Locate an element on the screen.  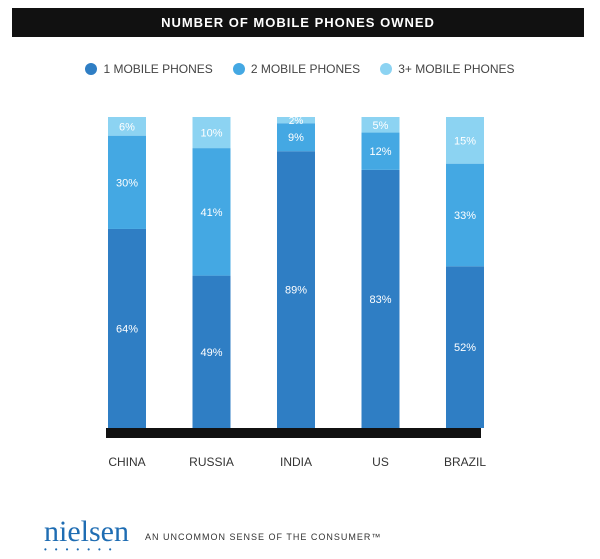
data-label-china-series-2: 30% is located at coordinates (127, 183).